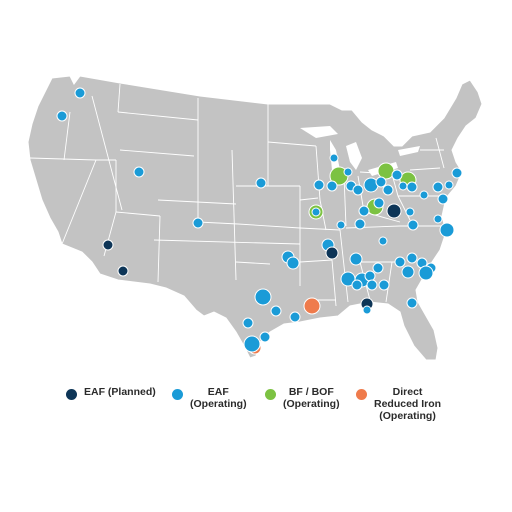  I want to click on legend-bf-bof: BF / BOF (Operating), so click(302, 398).